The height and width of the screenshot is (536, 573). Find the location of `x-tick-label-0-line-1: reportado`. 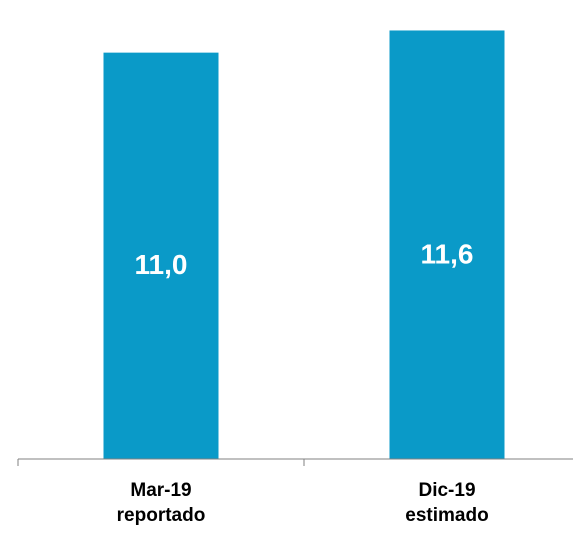

x-tick-label-0-line-1: reportado is located at coordinates (161, 515).